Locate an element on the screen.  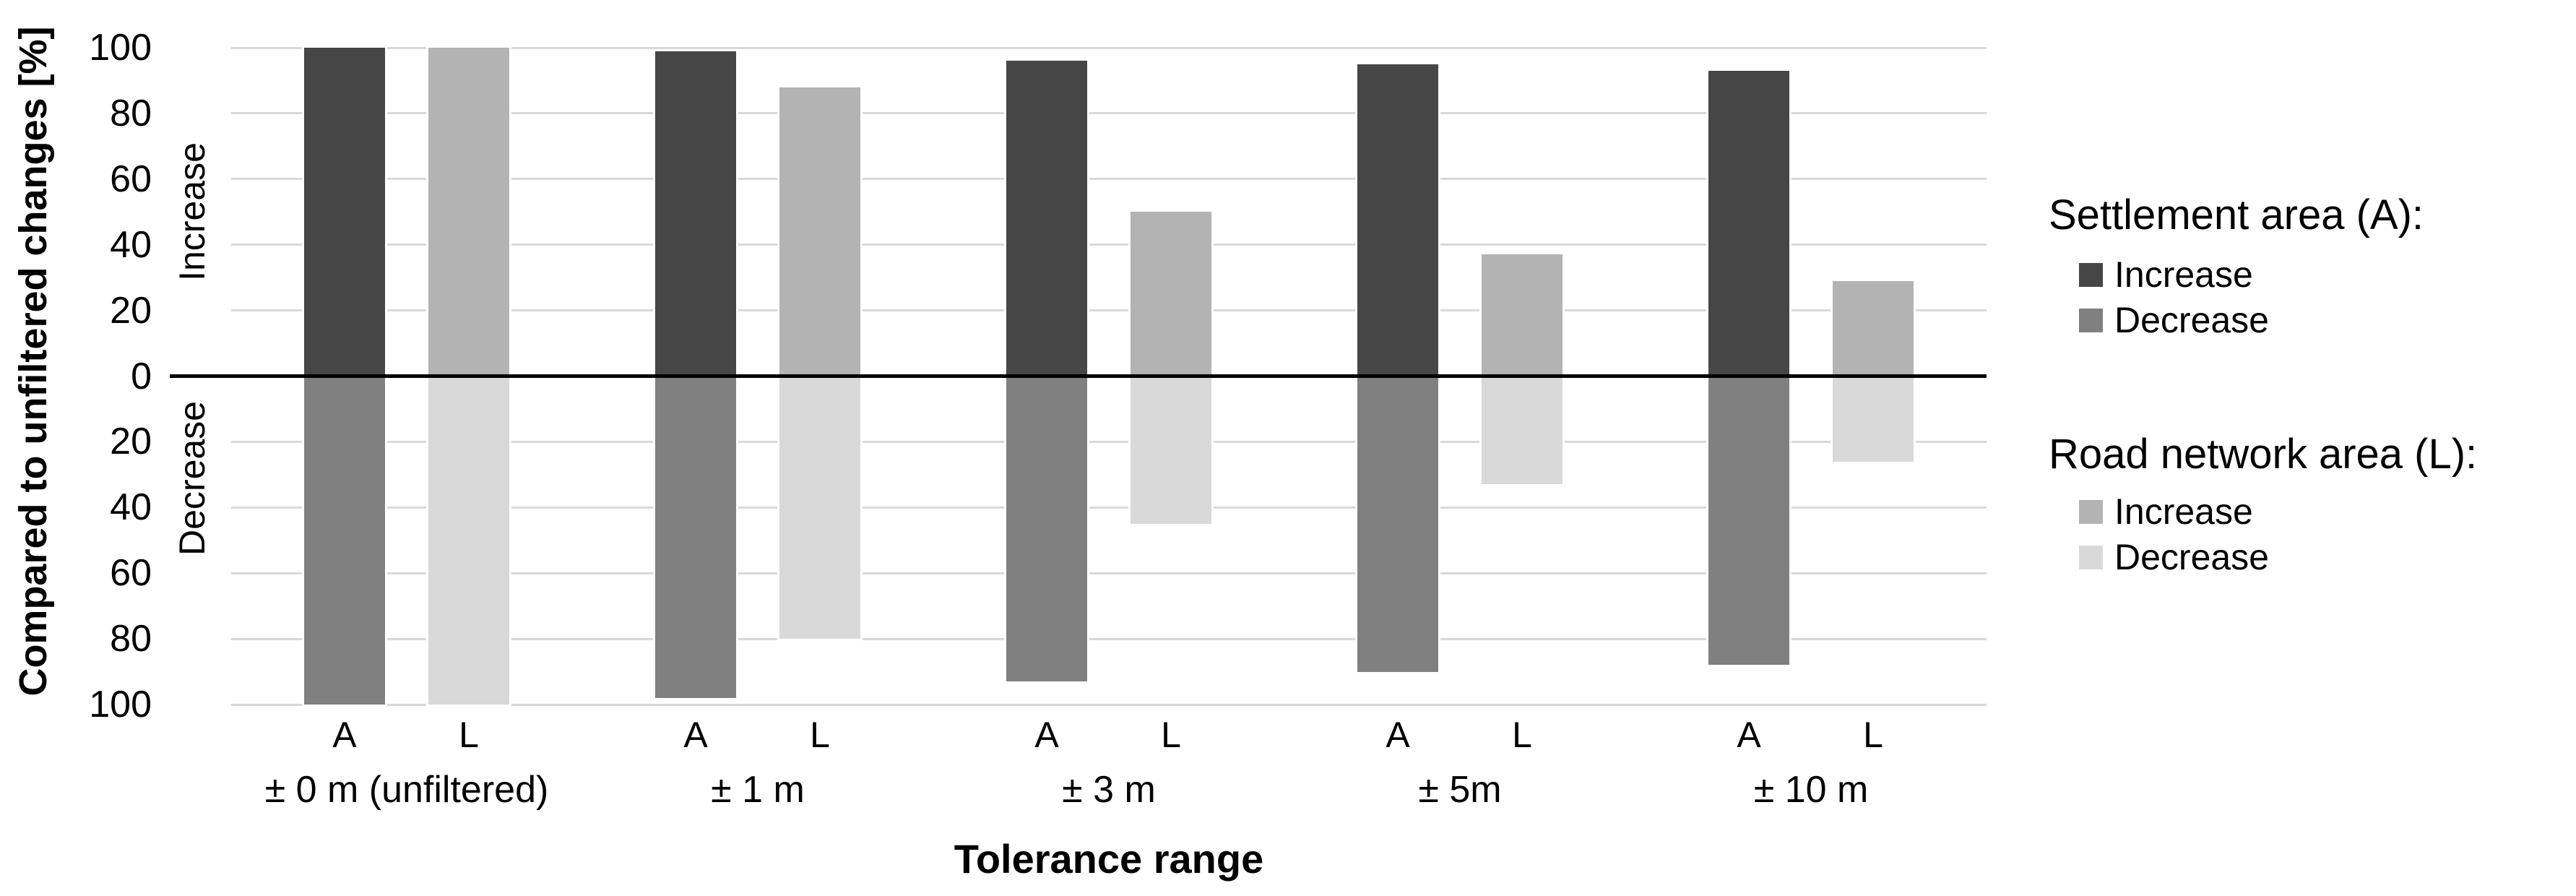
bar-group: A L ± 10 m is located at coordinates (1811, 429).